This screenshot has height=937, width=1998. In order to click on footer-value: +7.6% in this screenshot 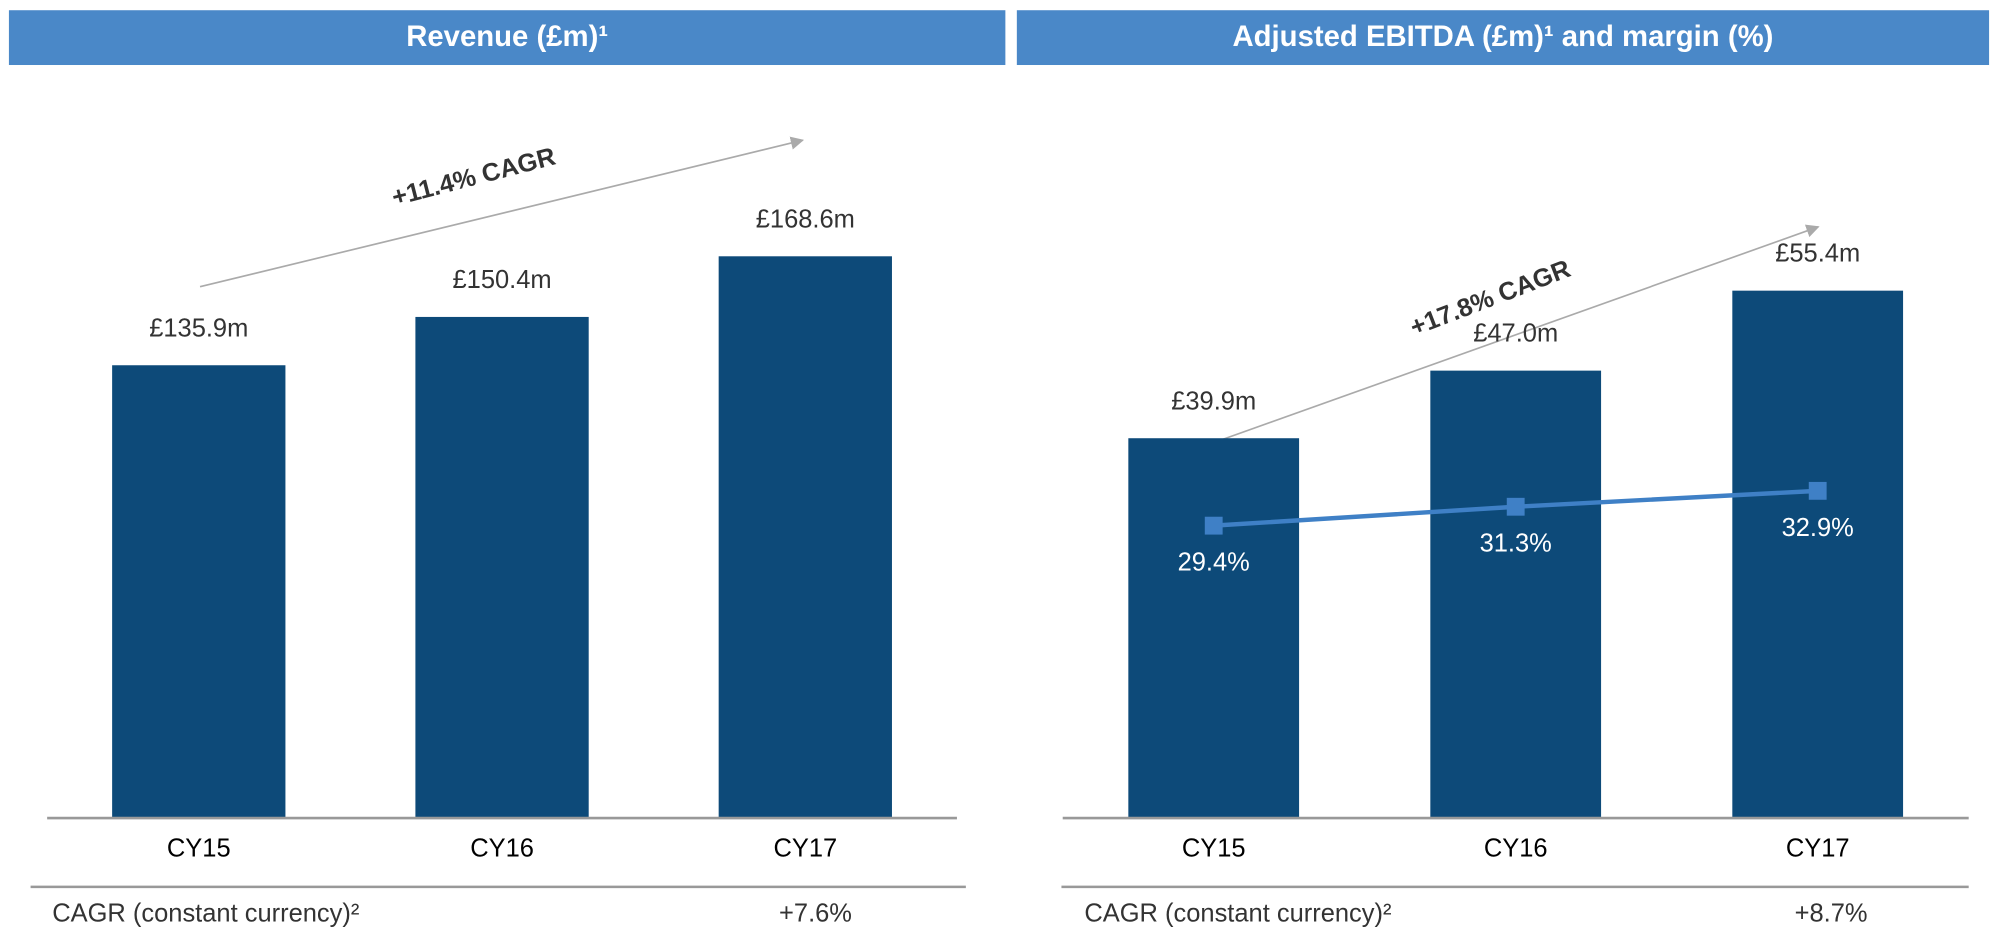, I will do `click(815, 914)`.